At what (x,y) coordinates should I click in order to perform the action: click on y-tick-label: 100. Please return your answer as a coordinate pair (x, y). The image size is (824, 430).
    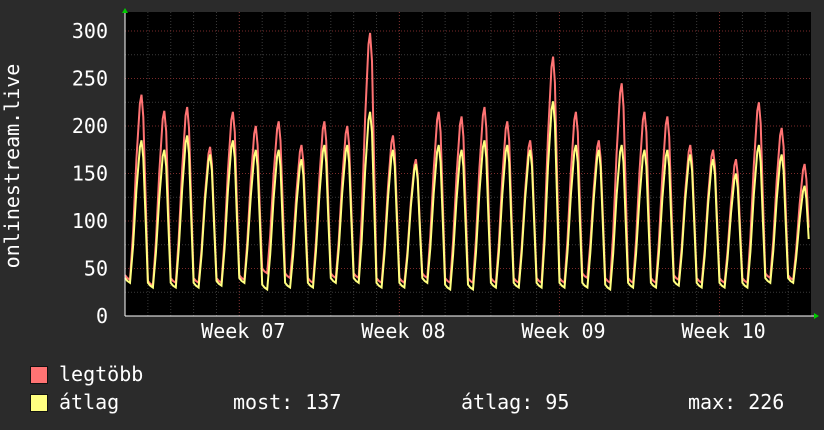
    Looking at the image, I should click on (90, 221).